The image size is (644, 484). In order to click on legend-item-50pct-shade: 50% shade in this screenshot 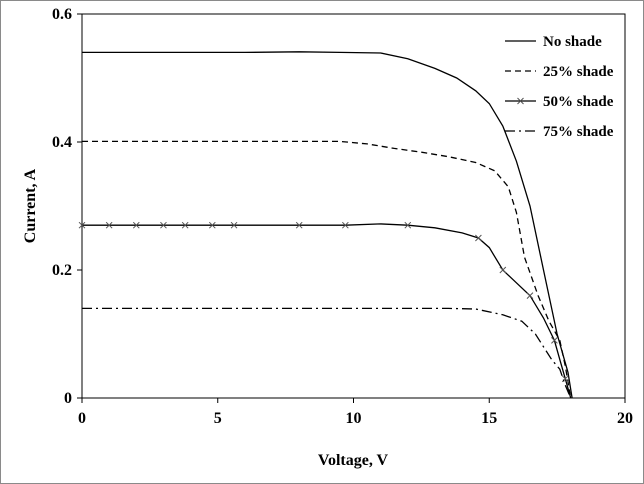, I will do `click(559, 102)`.